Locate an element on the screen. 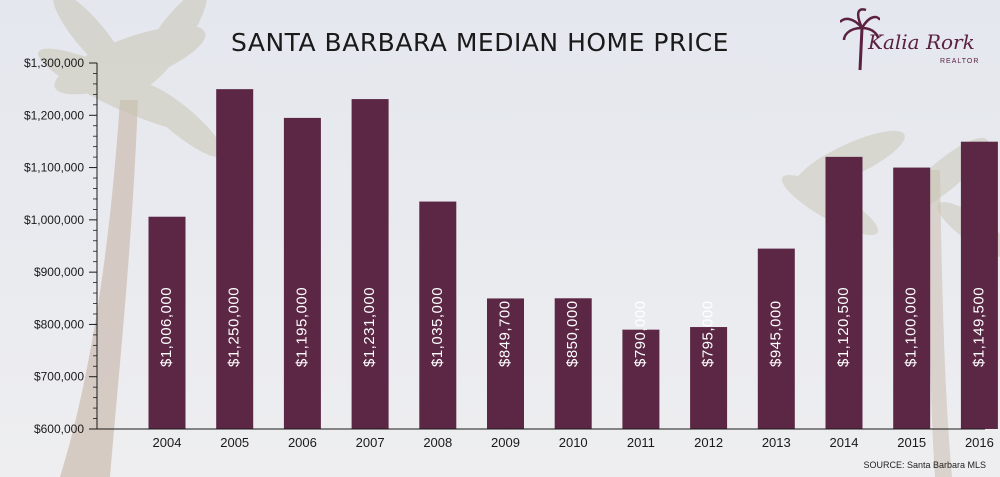 This screenshot has width=1000, height=477. y-tick-label: $1,000,000 is located at coordinates (54, 220).